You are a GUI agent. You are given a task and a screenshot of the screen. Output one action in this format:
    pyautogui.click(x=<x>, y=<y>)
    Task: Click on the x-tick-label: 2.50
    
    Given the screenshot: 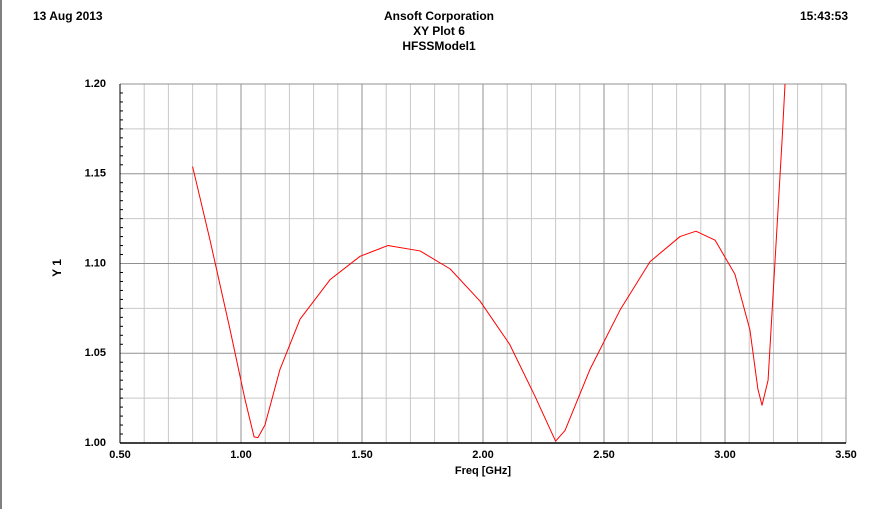 What is the action you would take?
    pyautogui.click(x=603, y=455)
    